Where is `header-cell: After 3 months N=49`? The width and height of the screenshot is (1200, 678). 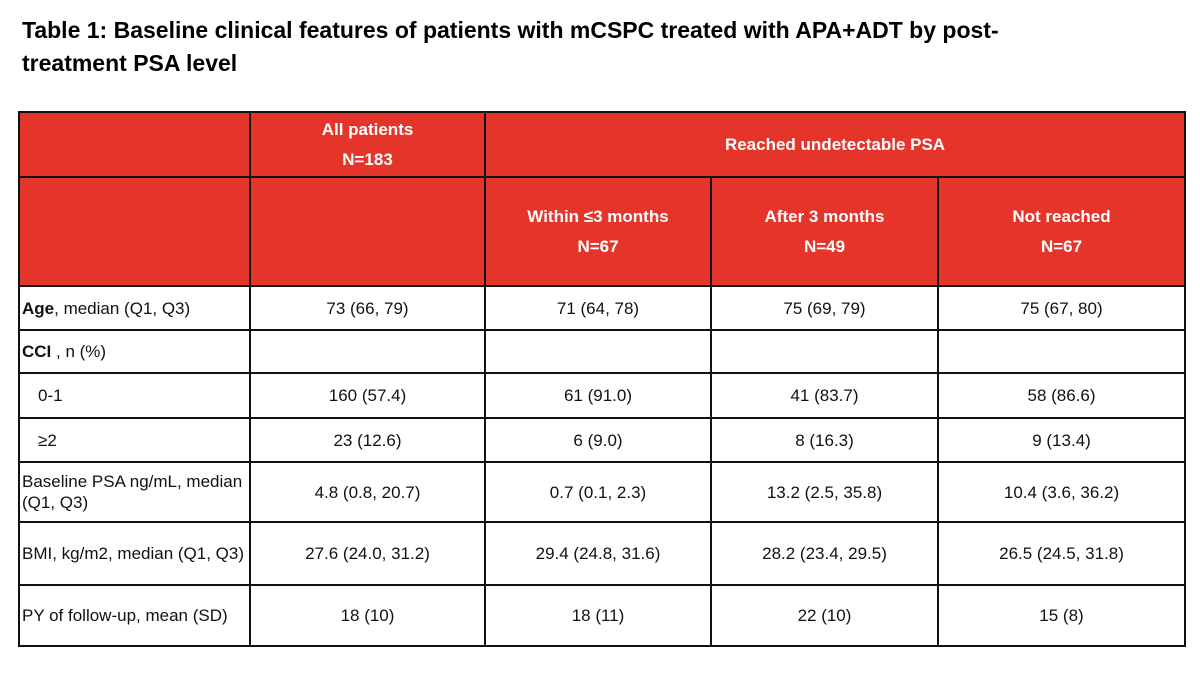
header-cell: After 3 months N=49 is located at coordinates (824, 231).